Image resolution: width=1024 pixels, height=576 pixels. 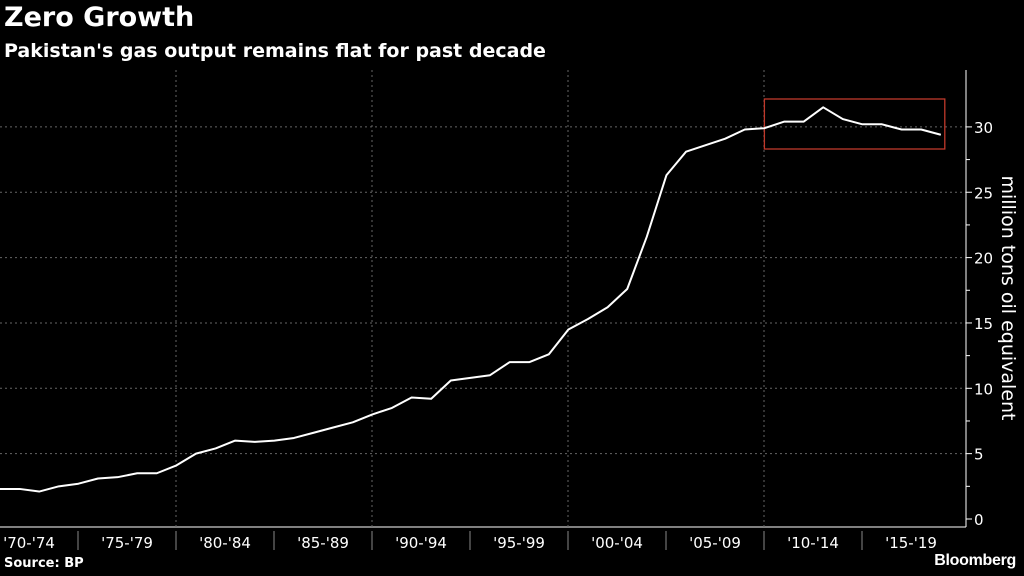 What do you see at coordinates (29, 543) in the screenshot?
I see `x-tick-label: '70-'74` at bounding box center [29, 543].